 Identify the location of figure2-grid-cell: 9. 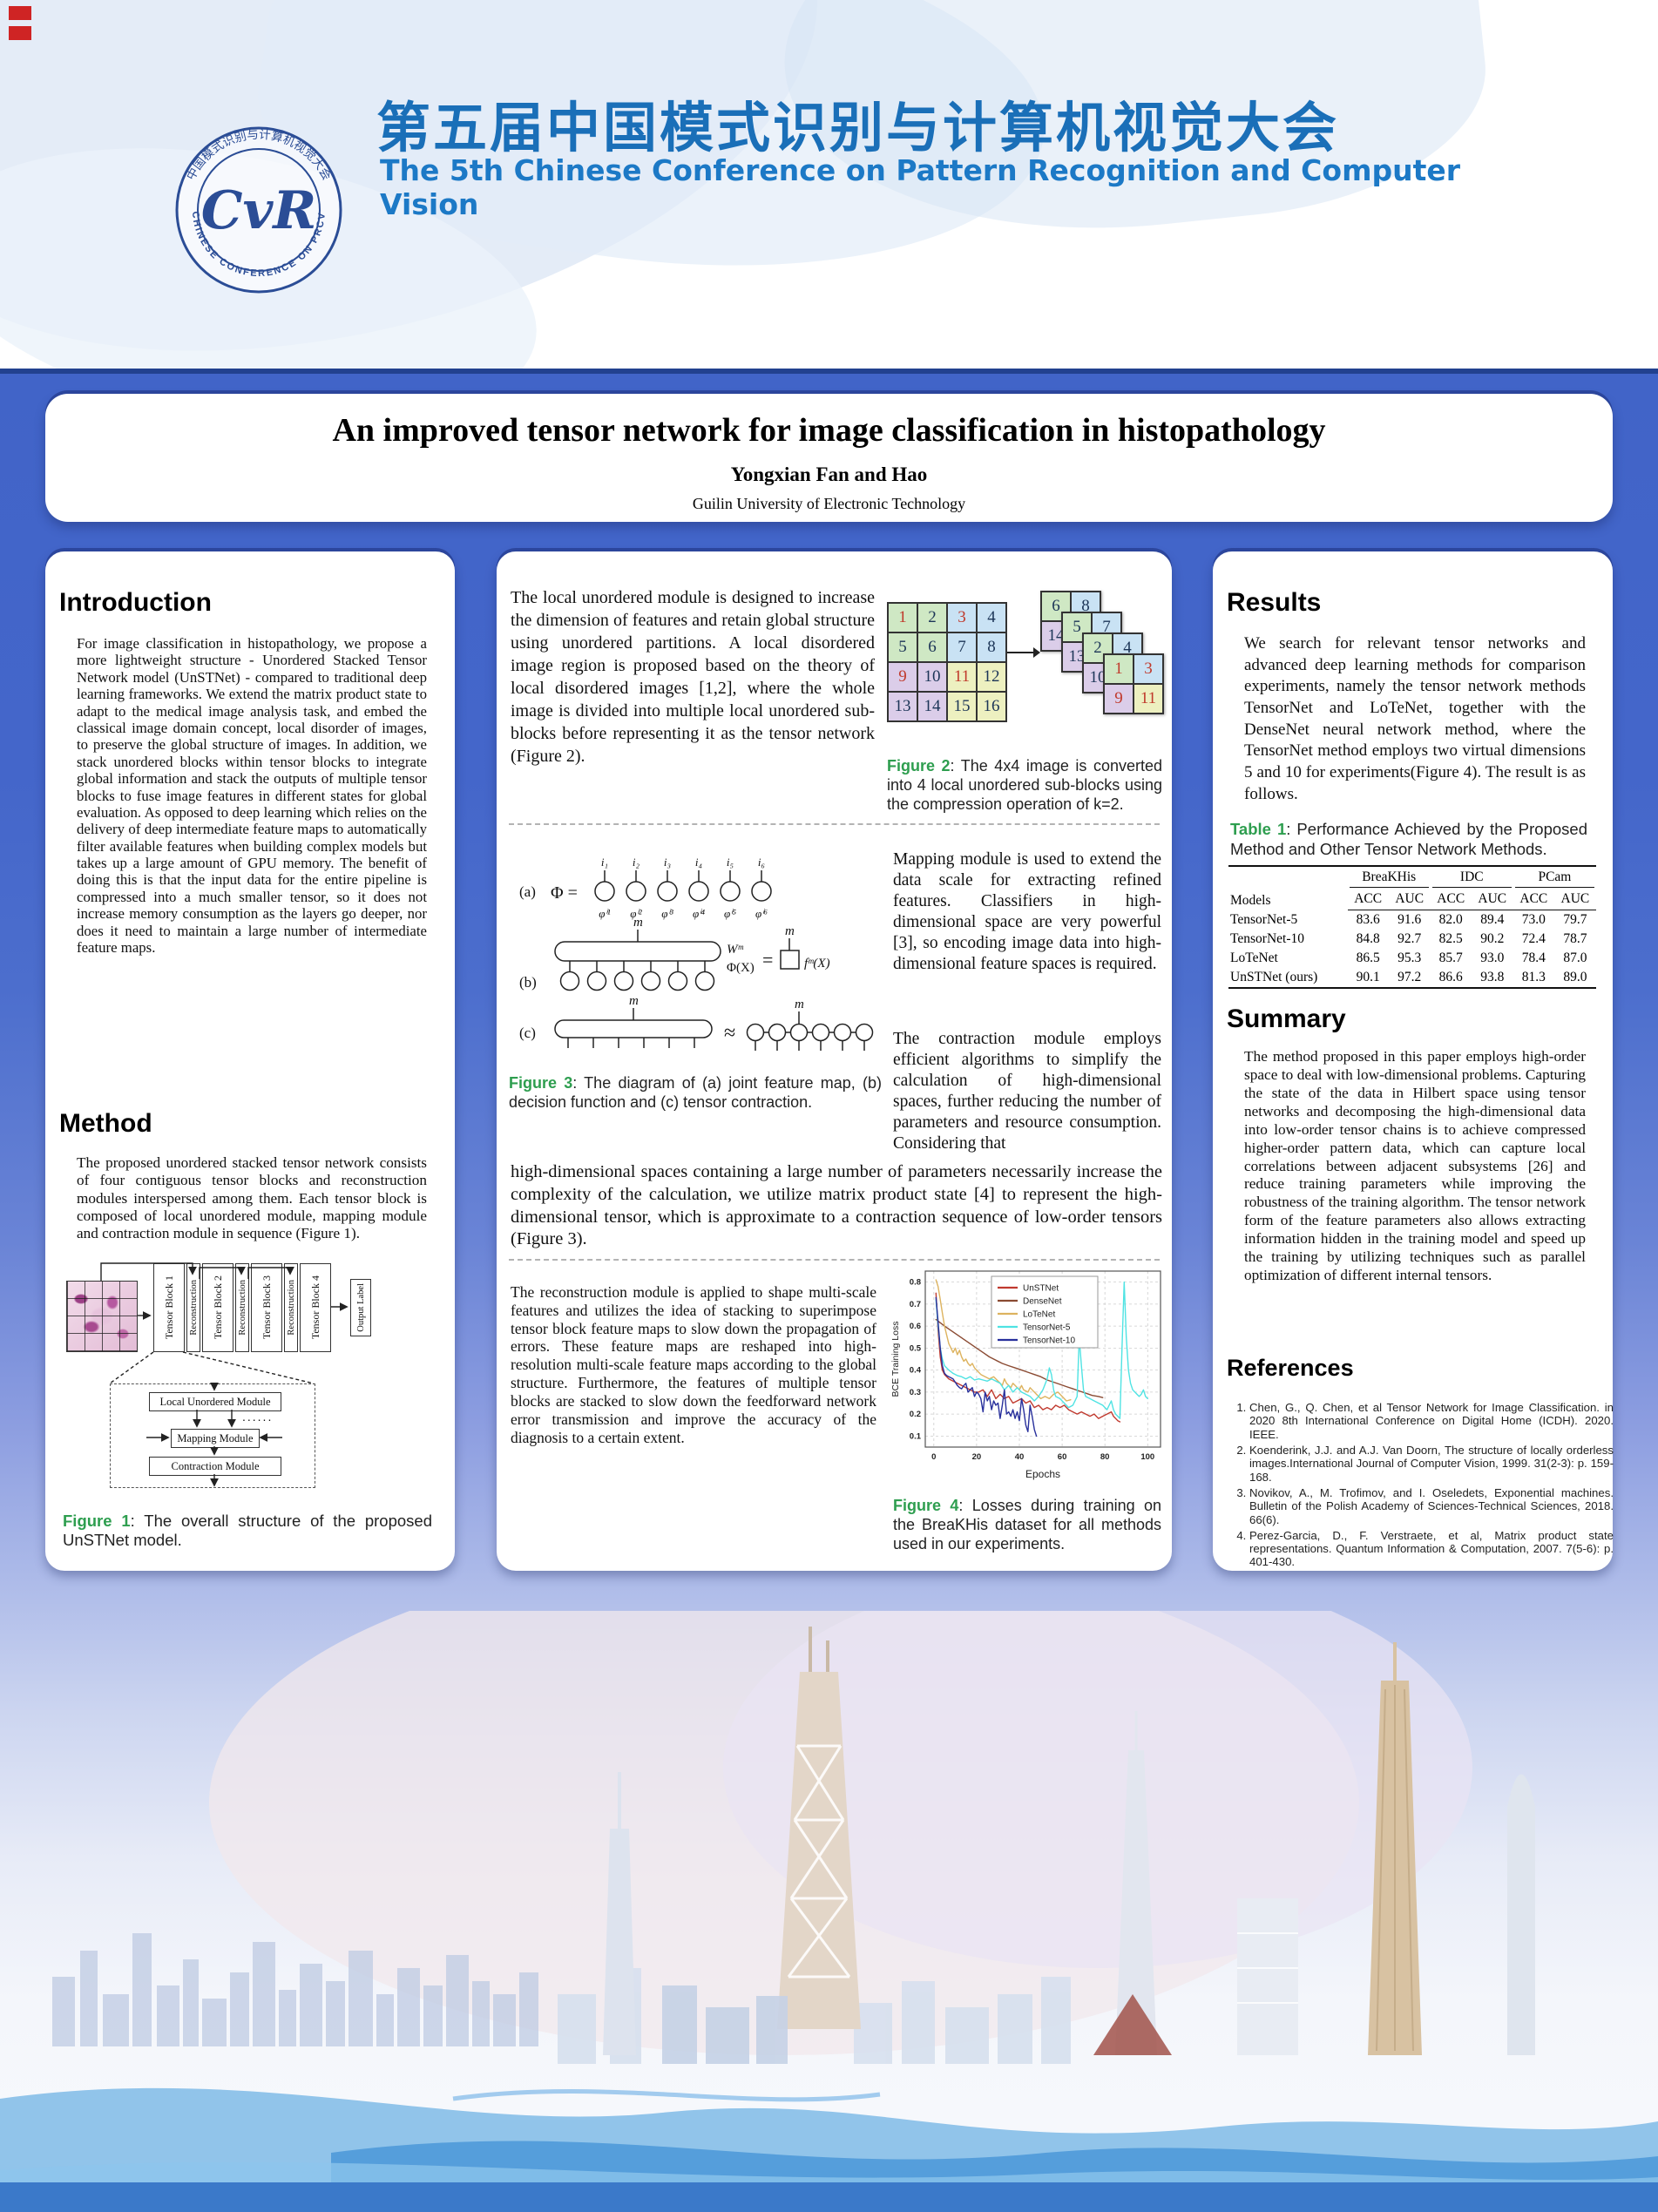
(902, 677).